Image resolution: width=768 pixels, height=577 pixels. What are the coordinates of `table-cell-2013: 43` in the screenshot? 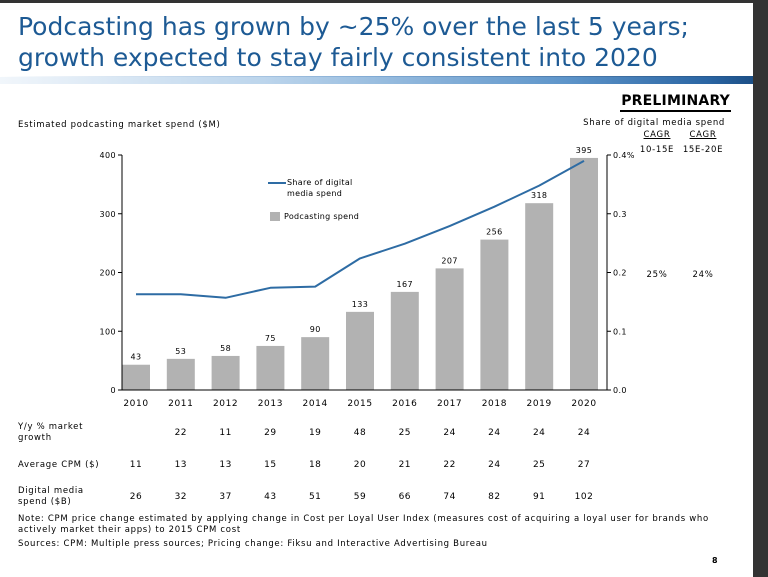 It's located at (270, 497).